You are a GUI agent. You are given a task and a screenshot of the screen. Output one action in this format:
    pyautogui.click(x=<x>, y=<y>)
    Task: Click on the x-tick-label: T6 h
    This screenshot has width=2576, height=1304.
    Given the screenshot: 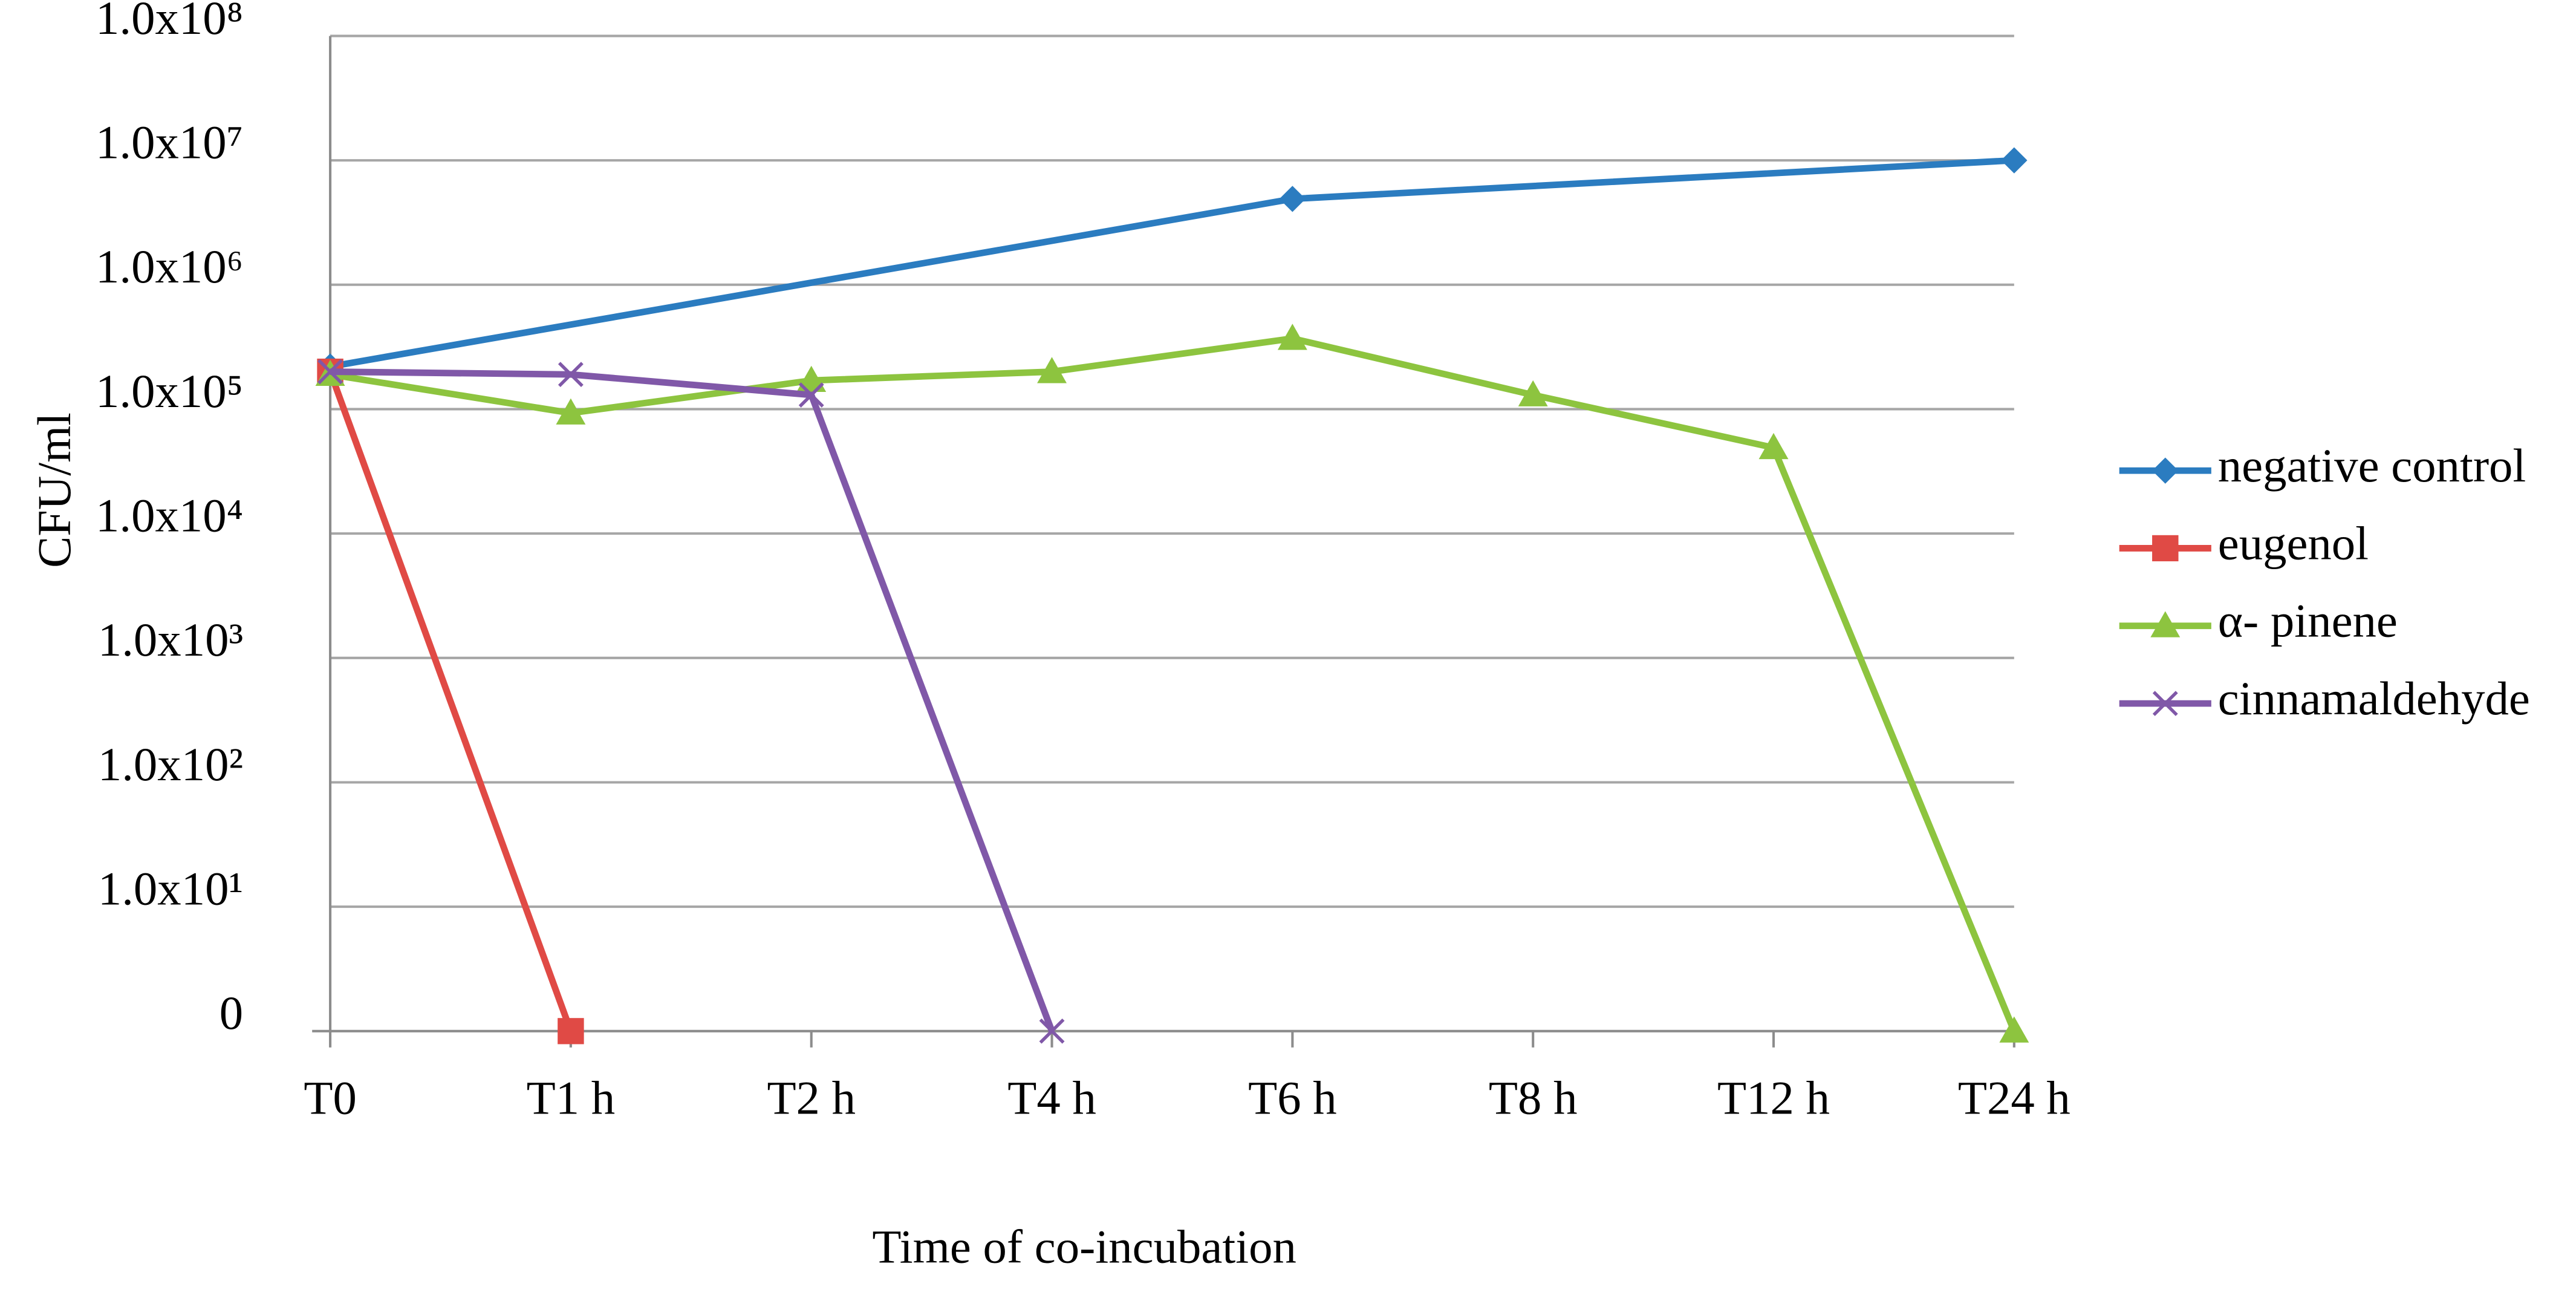 What is the action you would take?
    pyautogui.click(x=1292, y=1098)
    